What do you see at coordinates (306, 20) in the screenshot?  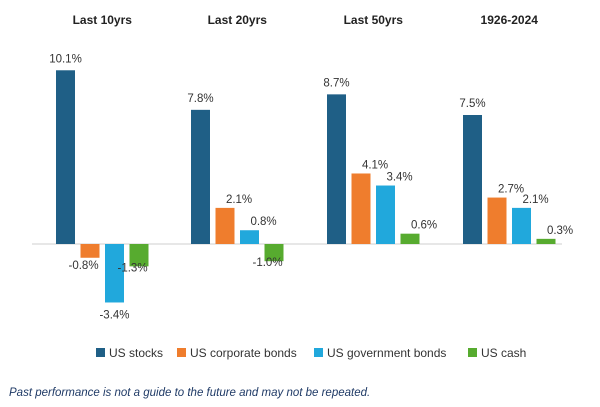 I see `group-titles: Last 10yrs Last 20yrs Last 50yrs 1926-2024` at bounding box center [306, 20].